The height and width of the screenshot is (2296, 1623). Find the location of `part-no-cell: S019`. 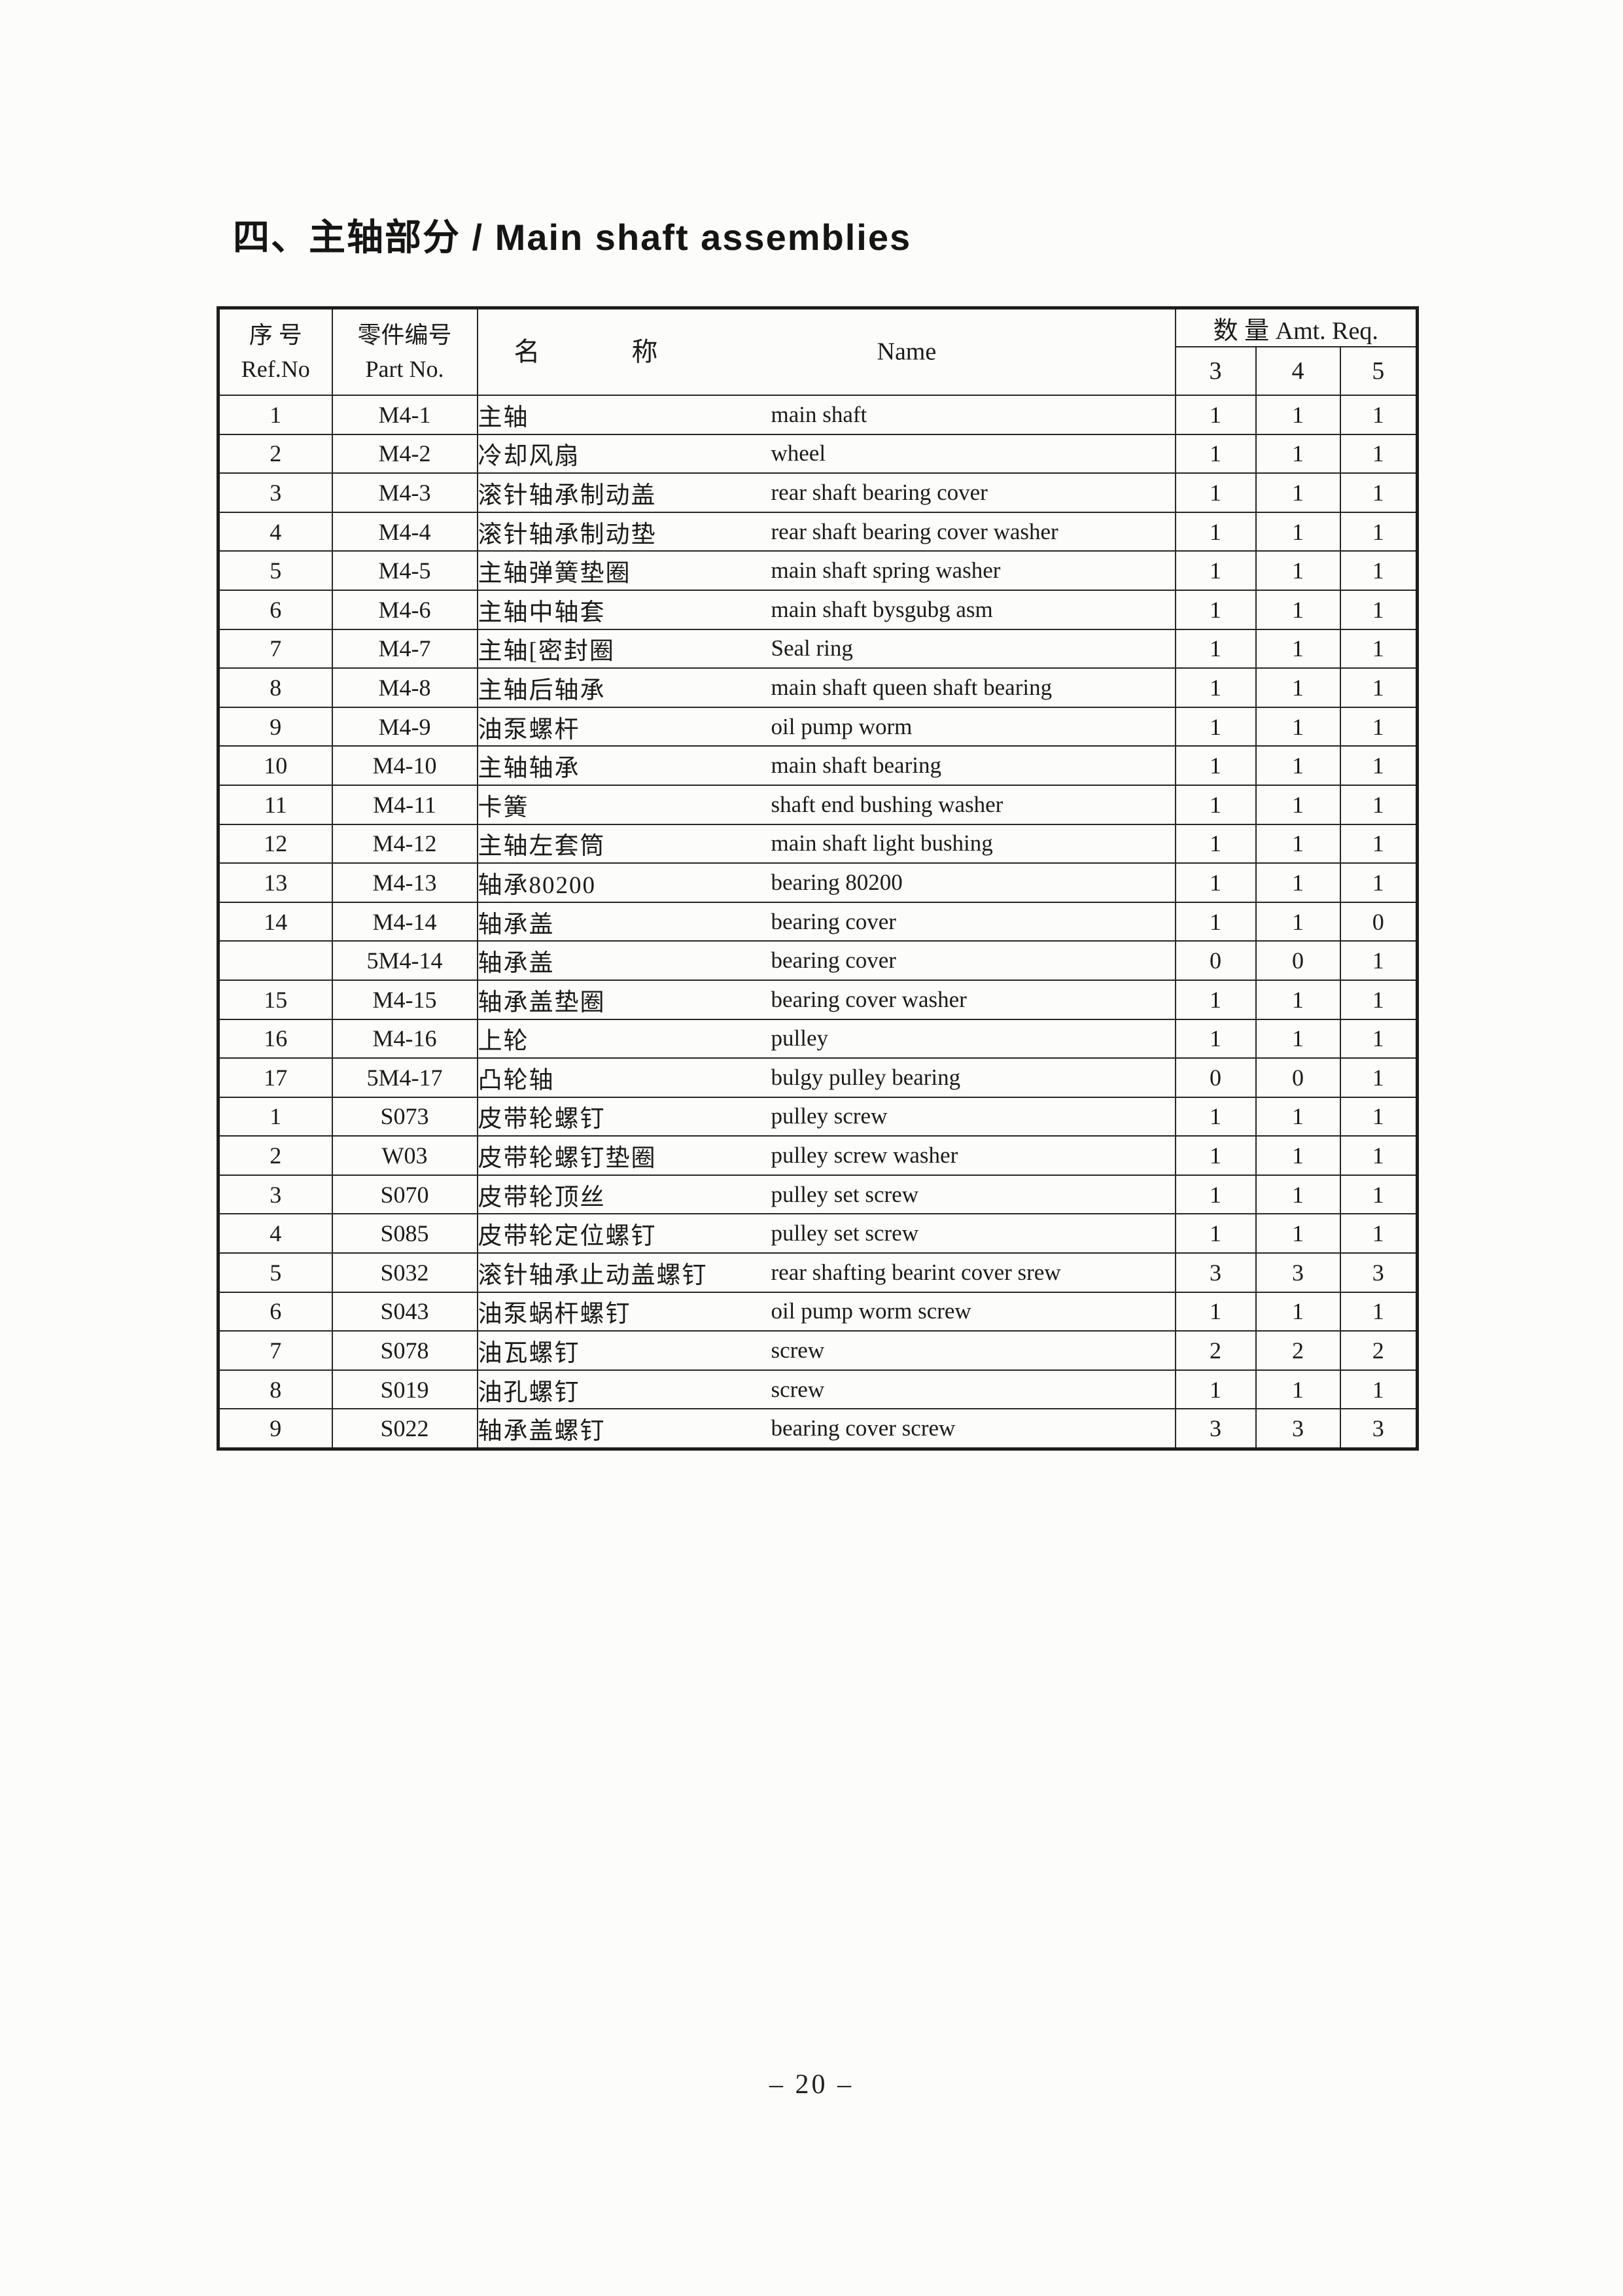

part-no-cell: S019 is located at coordinates (405, 1389).